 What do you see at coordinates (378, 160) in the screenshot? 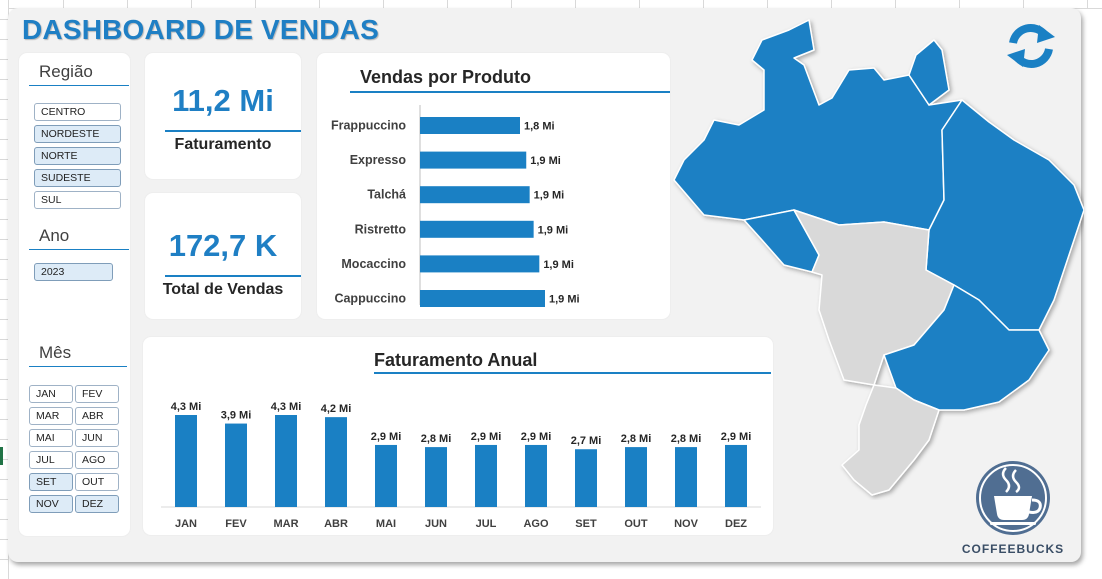
I see `produto-category-label: Expresso` at bounding box center [378, 160].